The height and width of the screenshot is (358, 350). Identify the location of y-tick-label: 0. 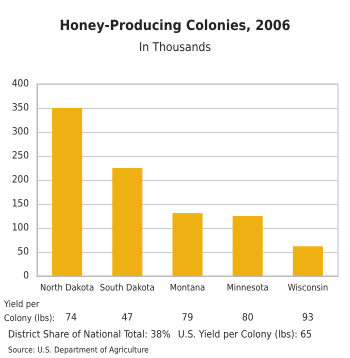
(26, 276).